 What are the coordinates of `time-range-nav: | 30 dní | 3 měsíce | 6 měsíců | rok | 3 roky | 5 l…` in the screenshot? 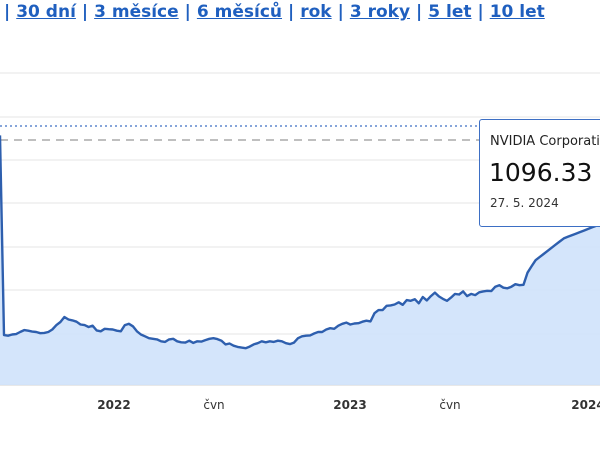 It's located at (272, 15).